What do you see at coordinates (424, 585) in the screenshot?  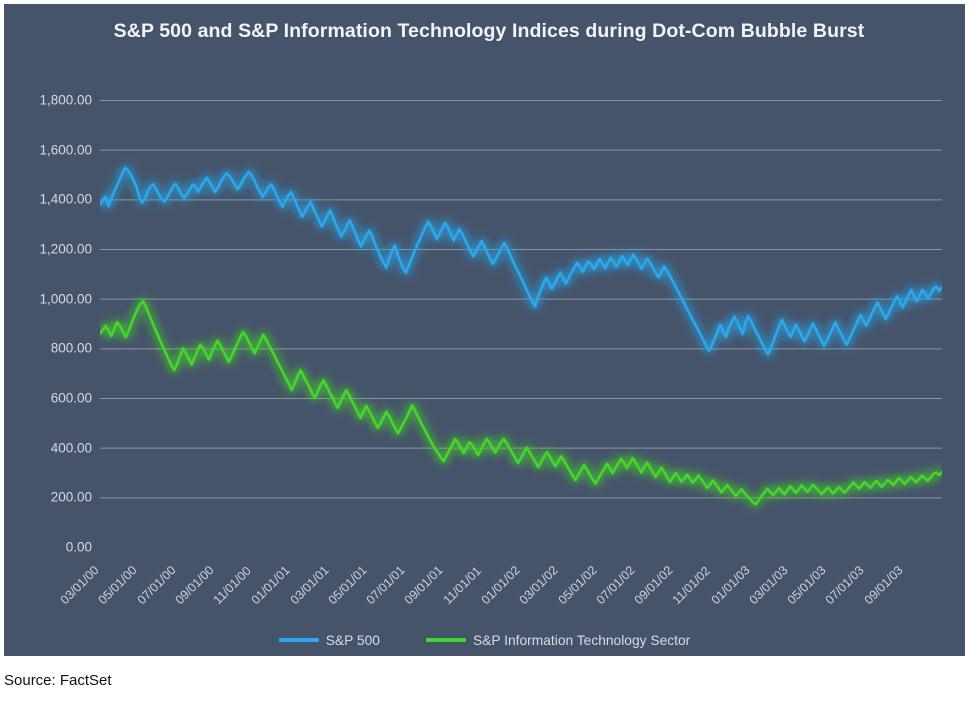 I see `x-axis-tick-label: 09/01/01` at bounding box center [424, 585].